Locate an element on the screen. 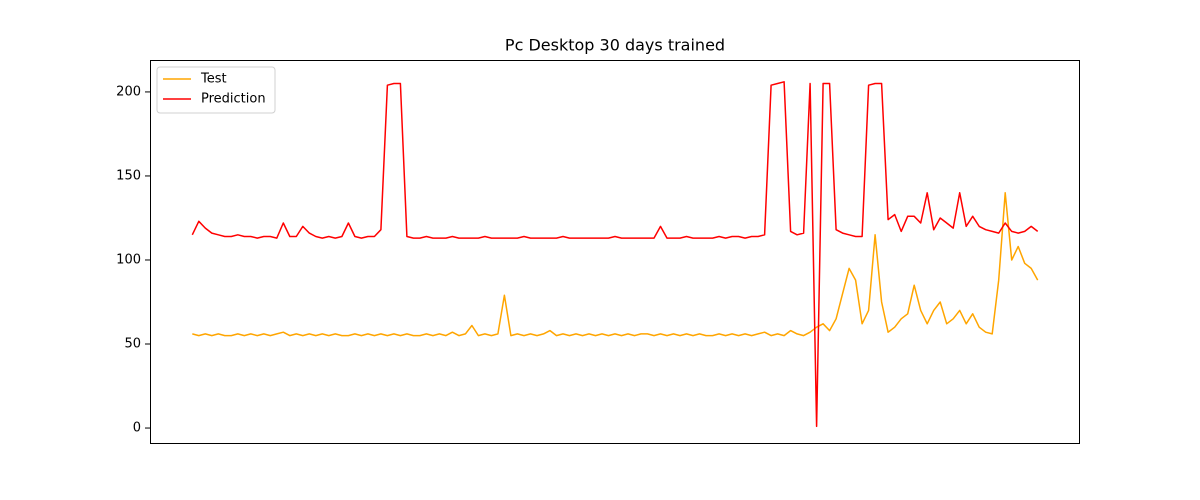  y-tick-label: 150 is located at coordinates (128, 175).